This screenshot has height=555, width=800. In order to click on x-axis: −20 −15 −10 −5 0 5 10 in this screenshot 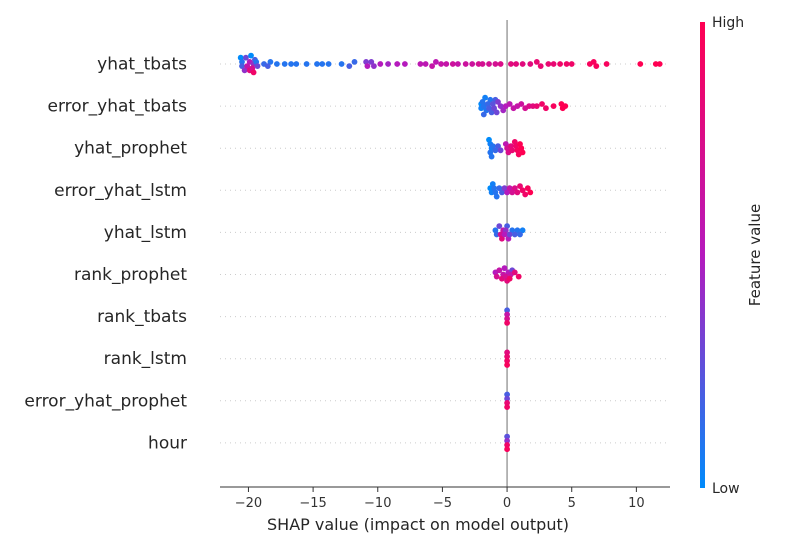, I will do `click(445, 498)`.